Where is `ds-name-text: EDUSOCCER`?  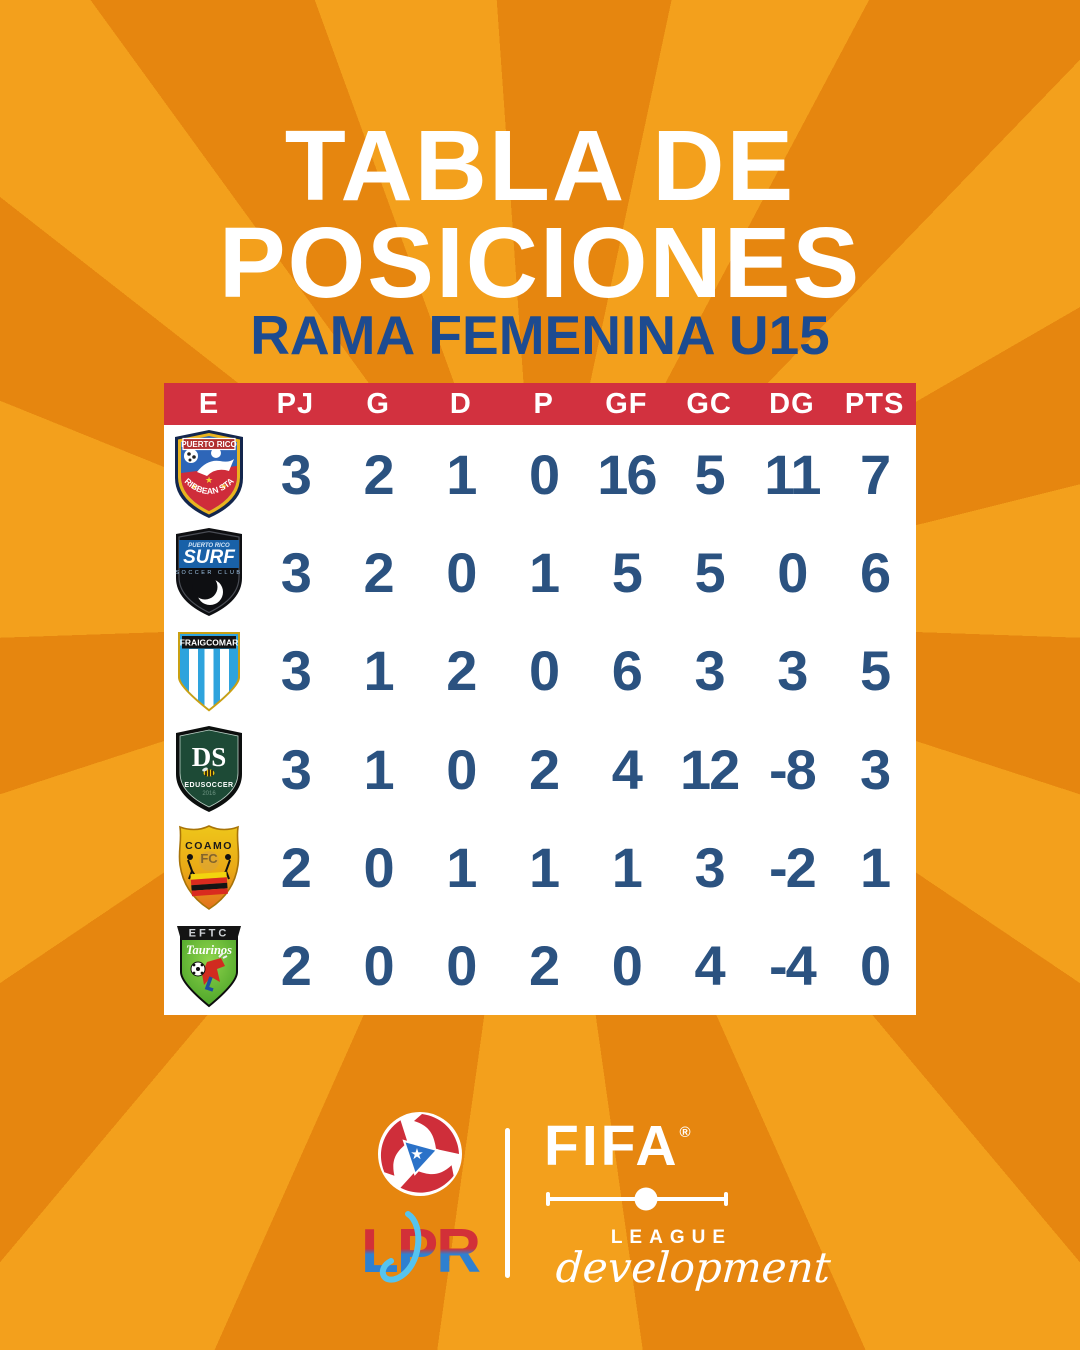
ds-name-text: EDUSOCCER is located at coordinates (208, 785).